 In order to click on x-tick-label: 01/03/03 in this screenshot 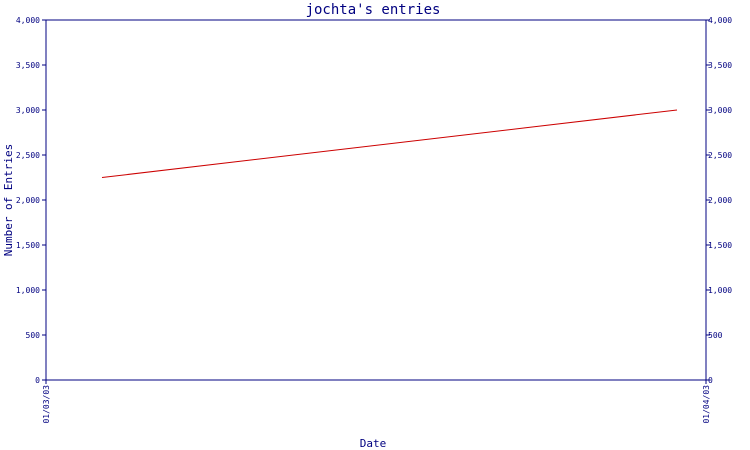, I will do `click(46, 404)`.